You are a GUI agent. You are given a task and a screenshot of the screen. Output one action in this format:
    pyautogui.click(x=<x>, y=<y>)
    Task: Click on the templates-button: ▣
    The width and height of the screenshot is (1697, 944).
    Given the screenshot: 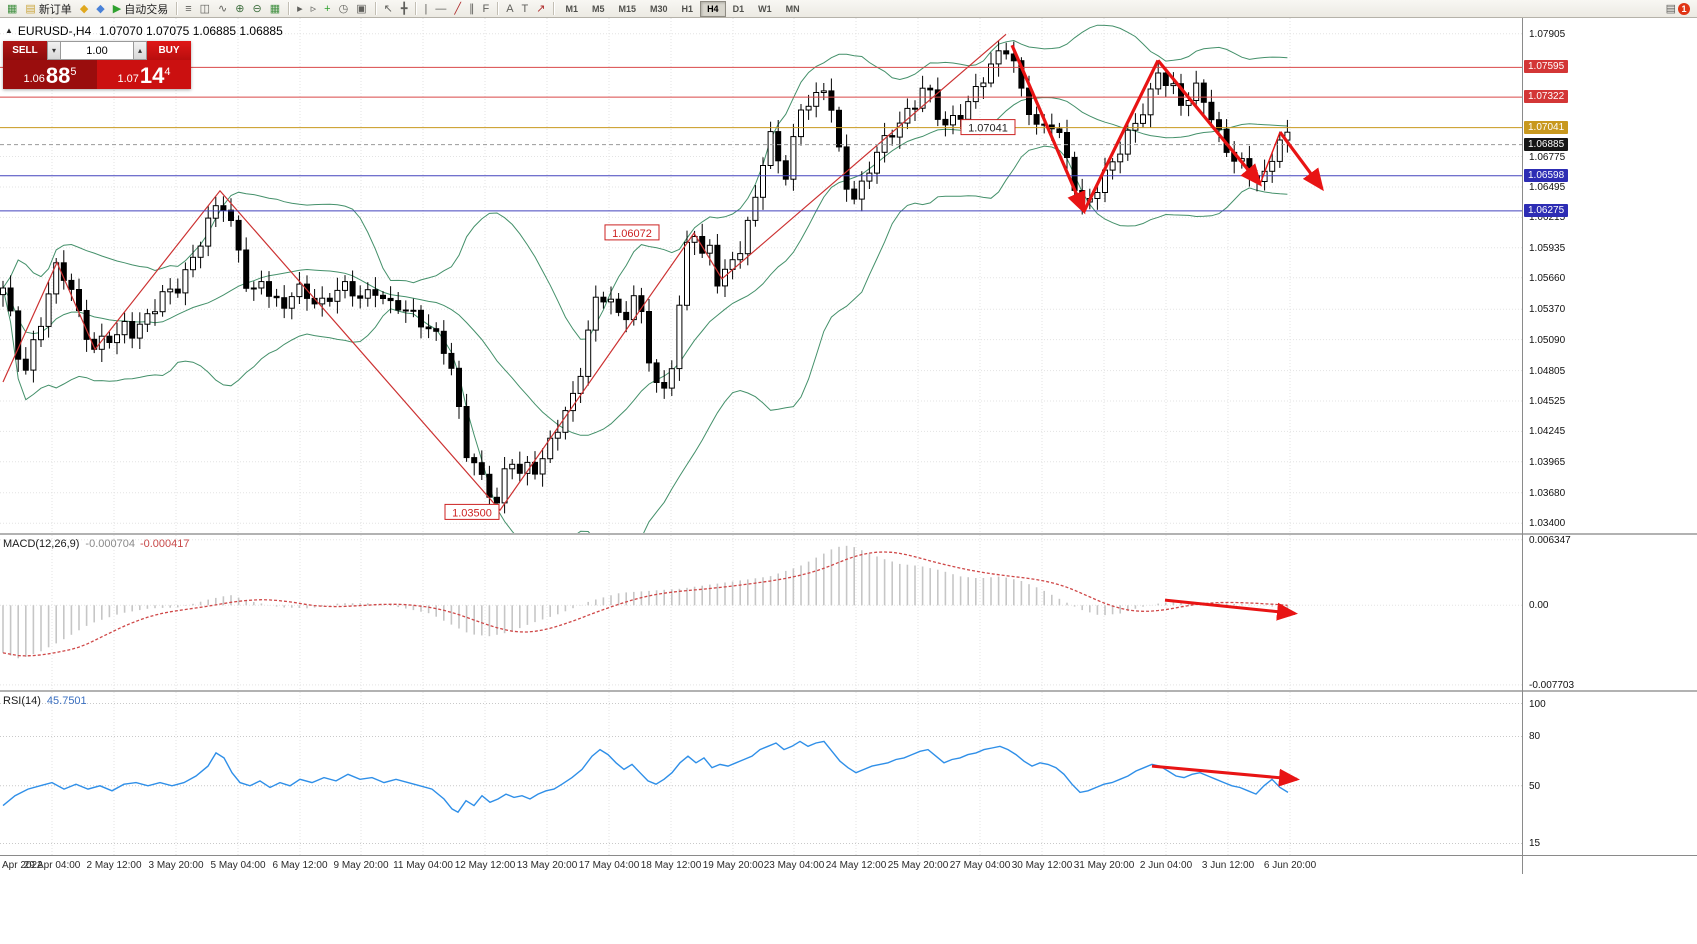 What is the action you would take?
    pyautogui.click(x=361, y=9)
    